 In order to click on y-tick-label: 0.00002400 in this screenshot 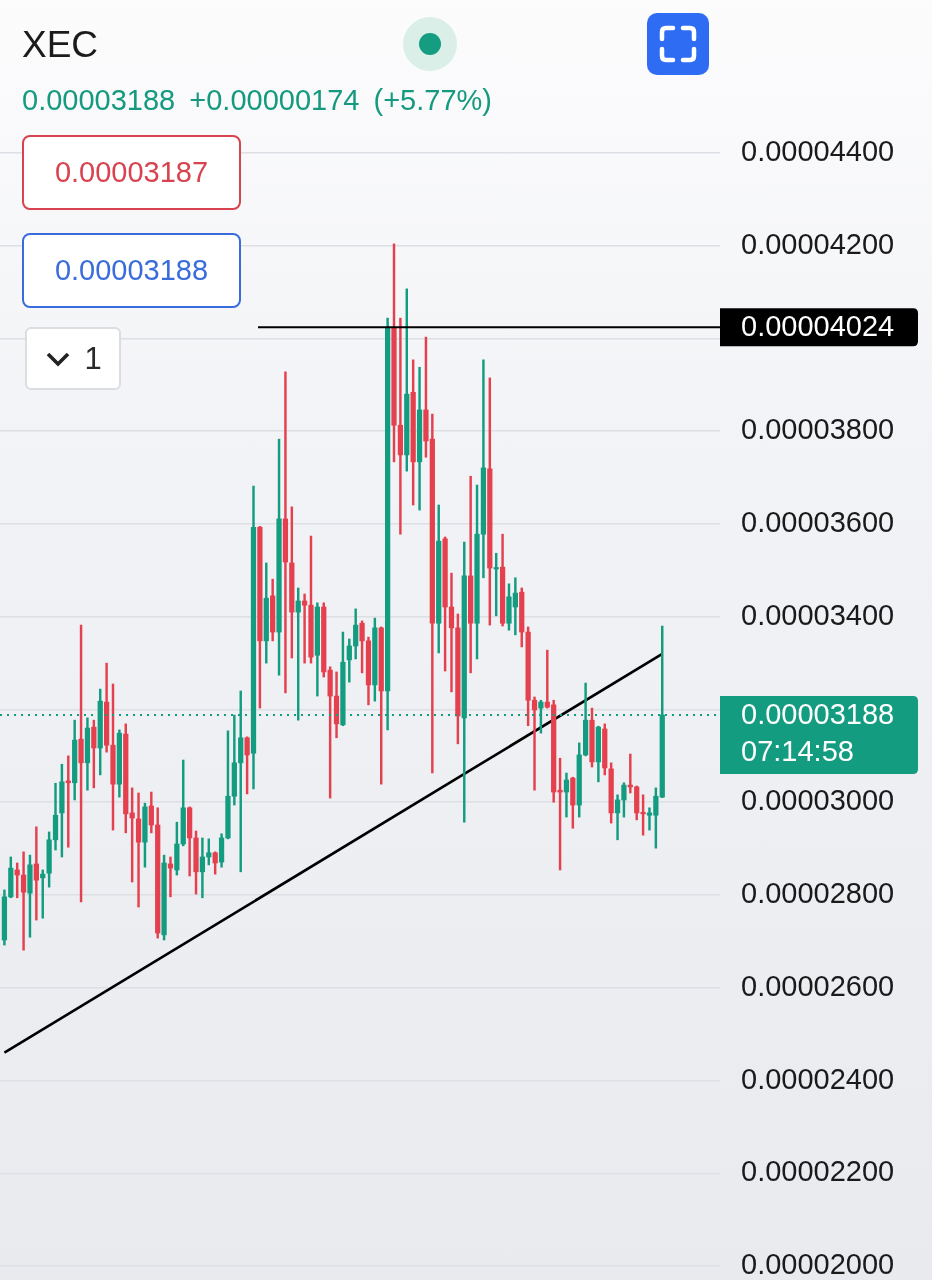, I will do `click(818, 1078)`.